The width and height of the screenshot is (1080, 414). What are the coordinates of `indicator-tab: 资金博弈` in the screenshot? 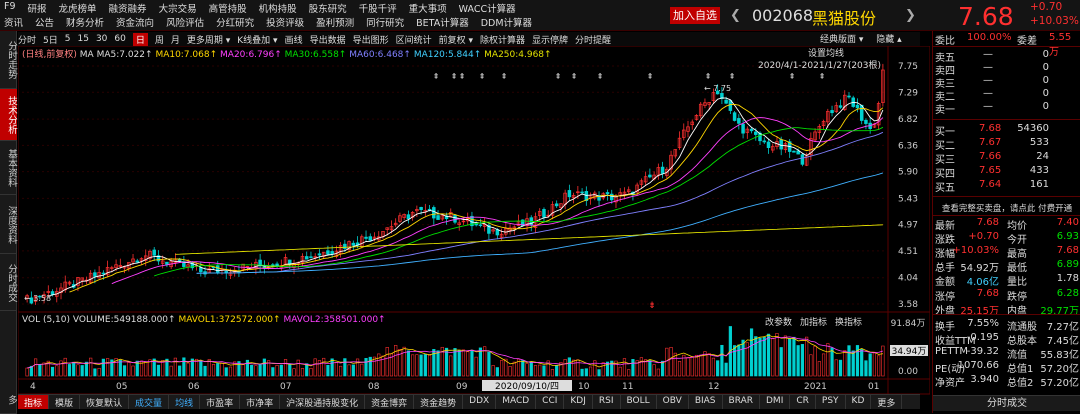 It's located at (390, 402).